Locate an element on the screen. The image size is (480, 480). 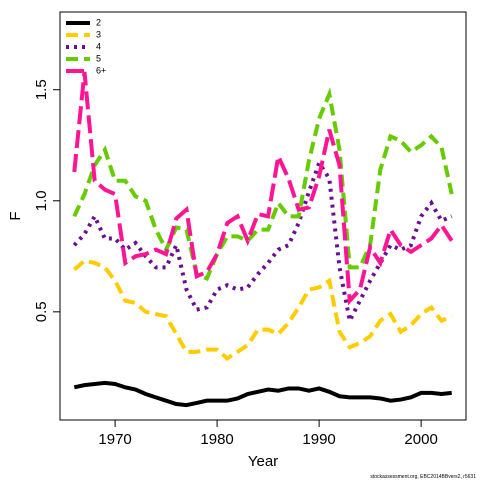
x-tick-label: 1980 is located at coordinates (216, 439).